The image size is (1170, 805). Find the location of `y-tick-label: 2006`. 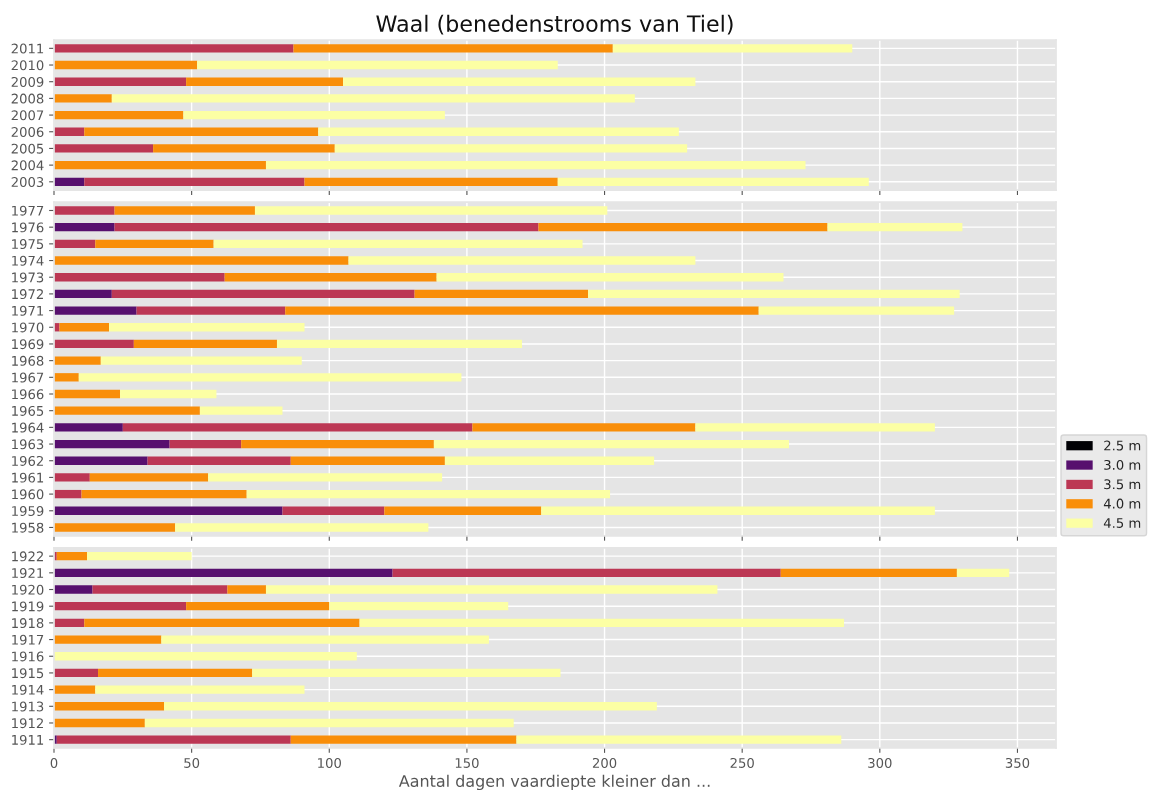

y-tick-label: 2006 is located at coordinates (27, 131).